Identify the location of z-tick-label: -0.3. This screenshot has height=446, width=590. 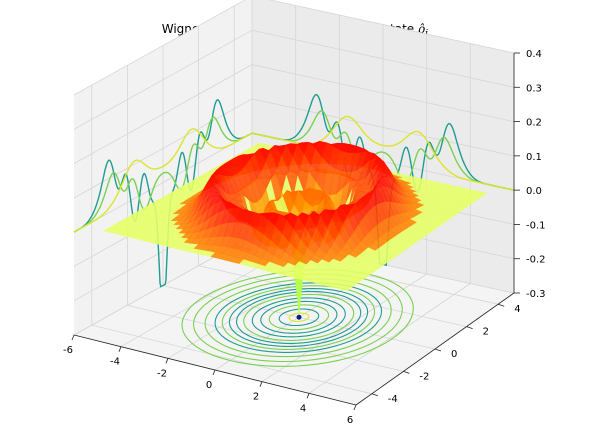
(536, 294).